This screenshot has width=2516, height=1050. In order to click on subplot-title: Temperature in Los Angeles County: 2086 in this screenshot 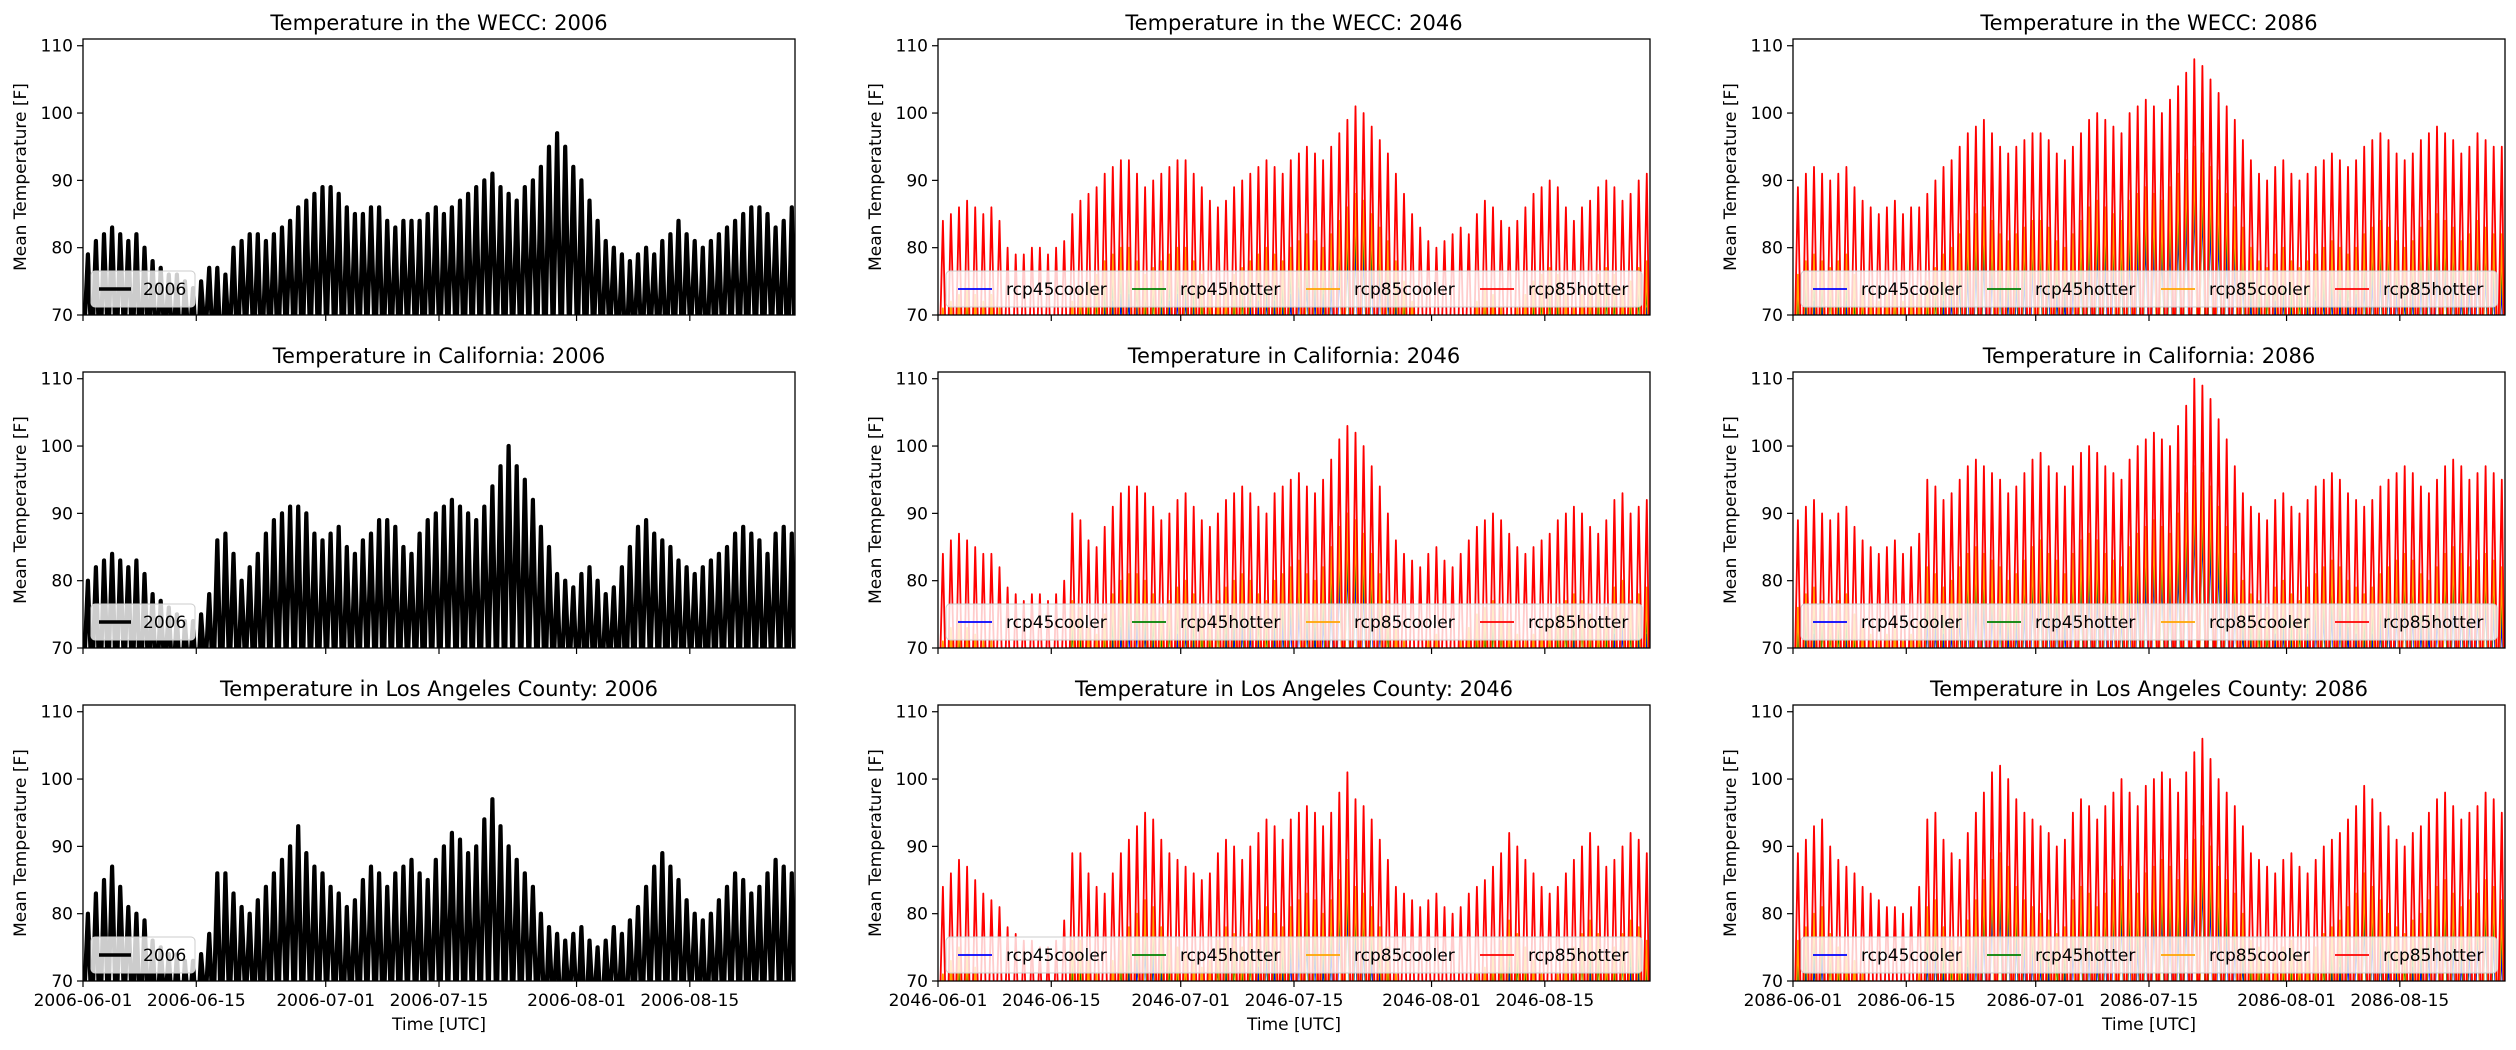, I will do `click(2148, 689)`.